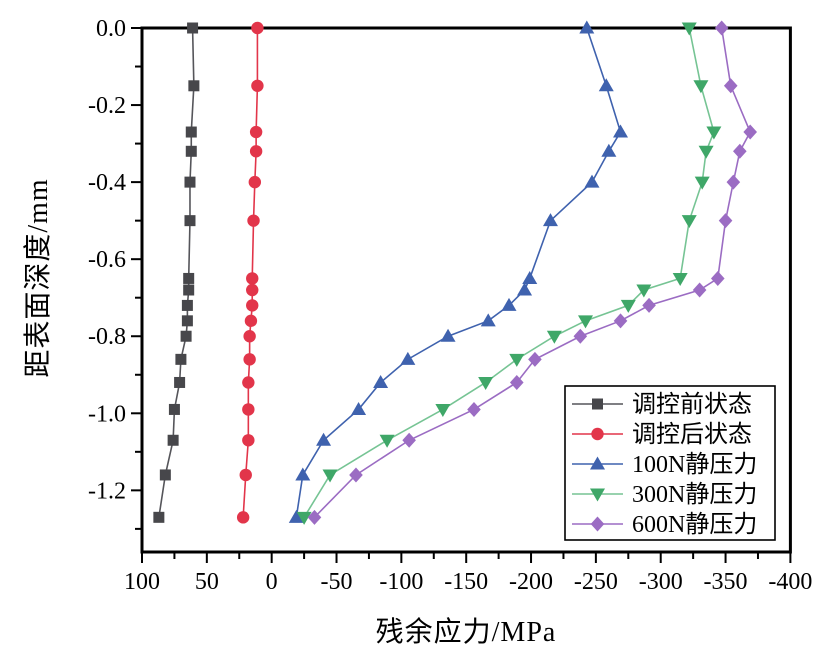 This screenshot has height=652, width=838. I want to click on x-tick-label: 0, so click(272, 582).